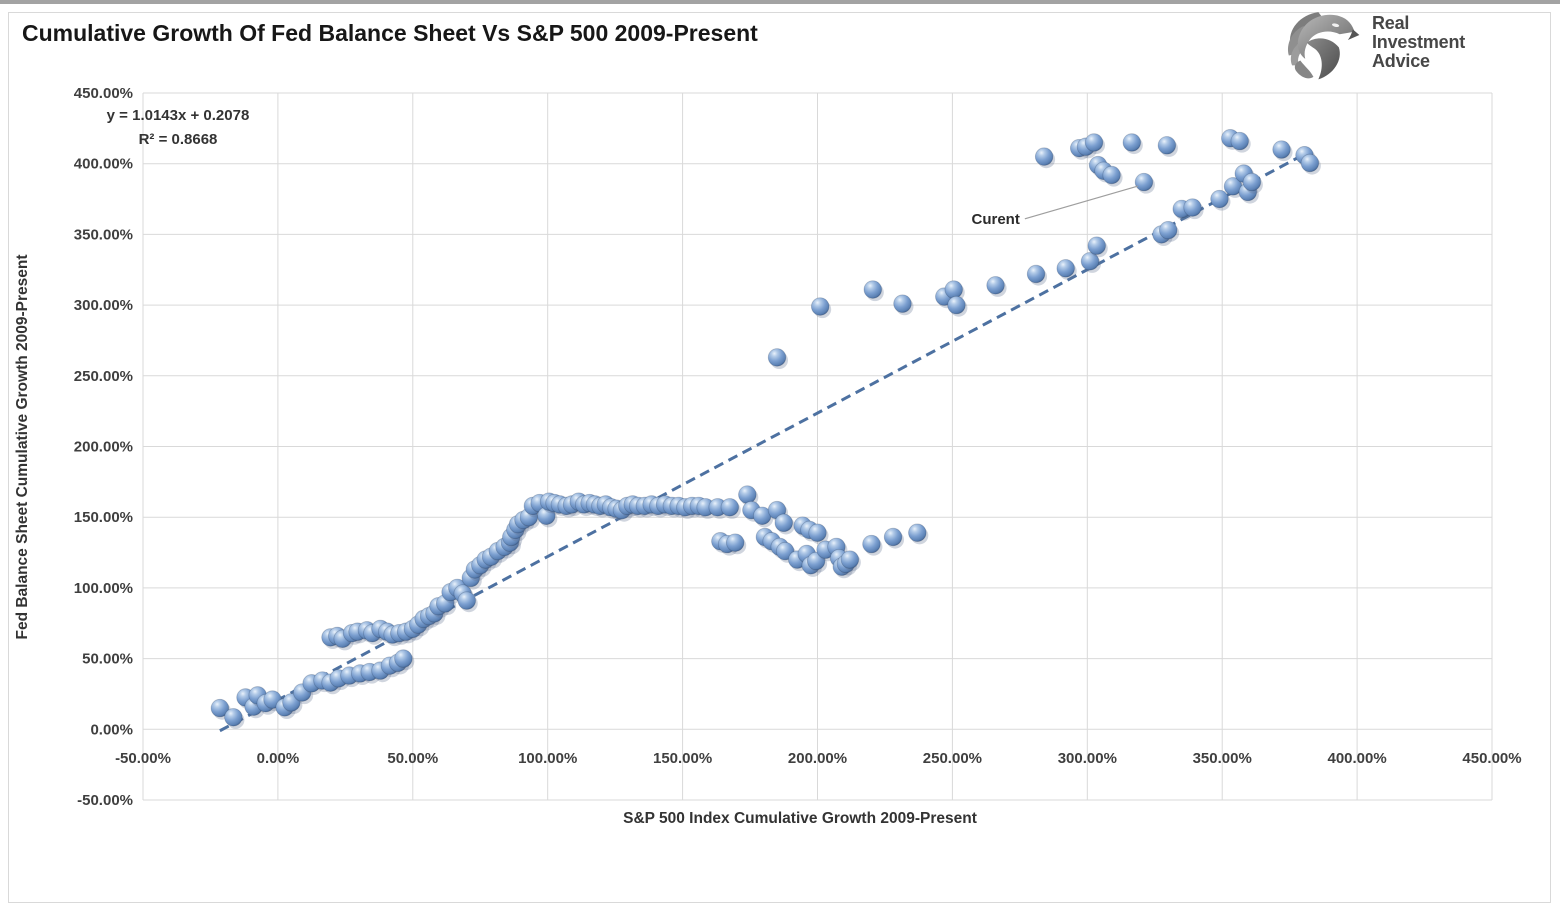  I want to click on annotation-leader-line, so click(1081, 202).